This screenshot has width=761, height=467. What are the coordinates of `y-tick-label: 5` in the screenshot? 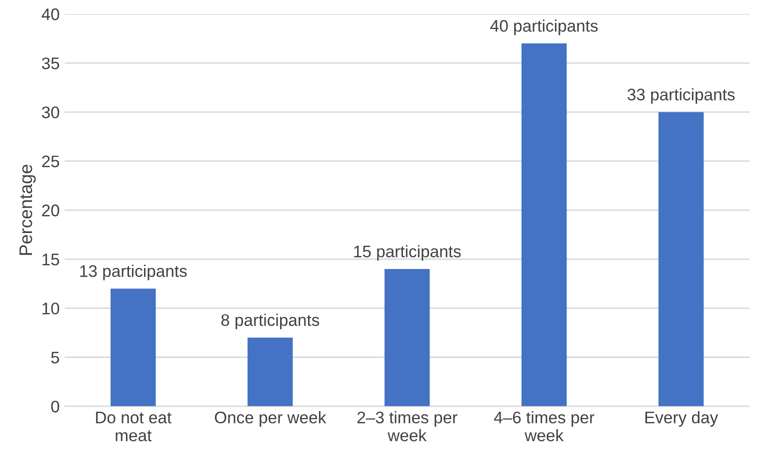 It's located at (55, 358).